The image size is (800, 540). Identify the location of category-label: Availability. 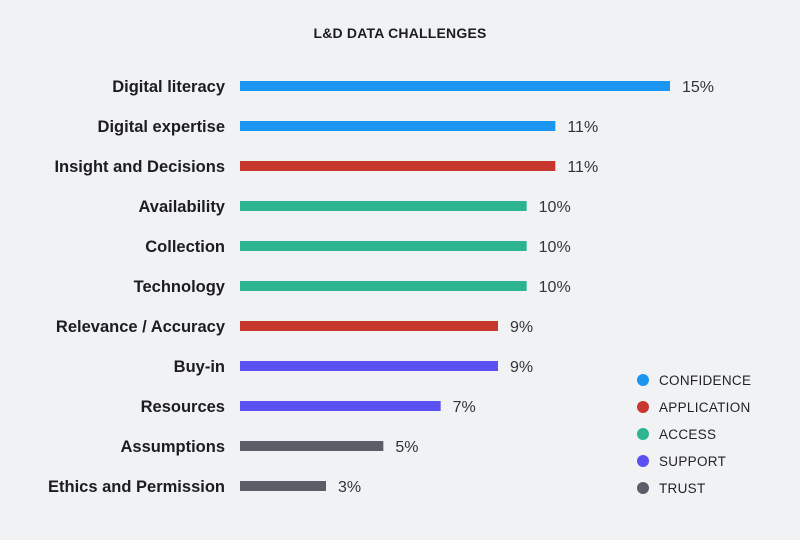
(181, 207).